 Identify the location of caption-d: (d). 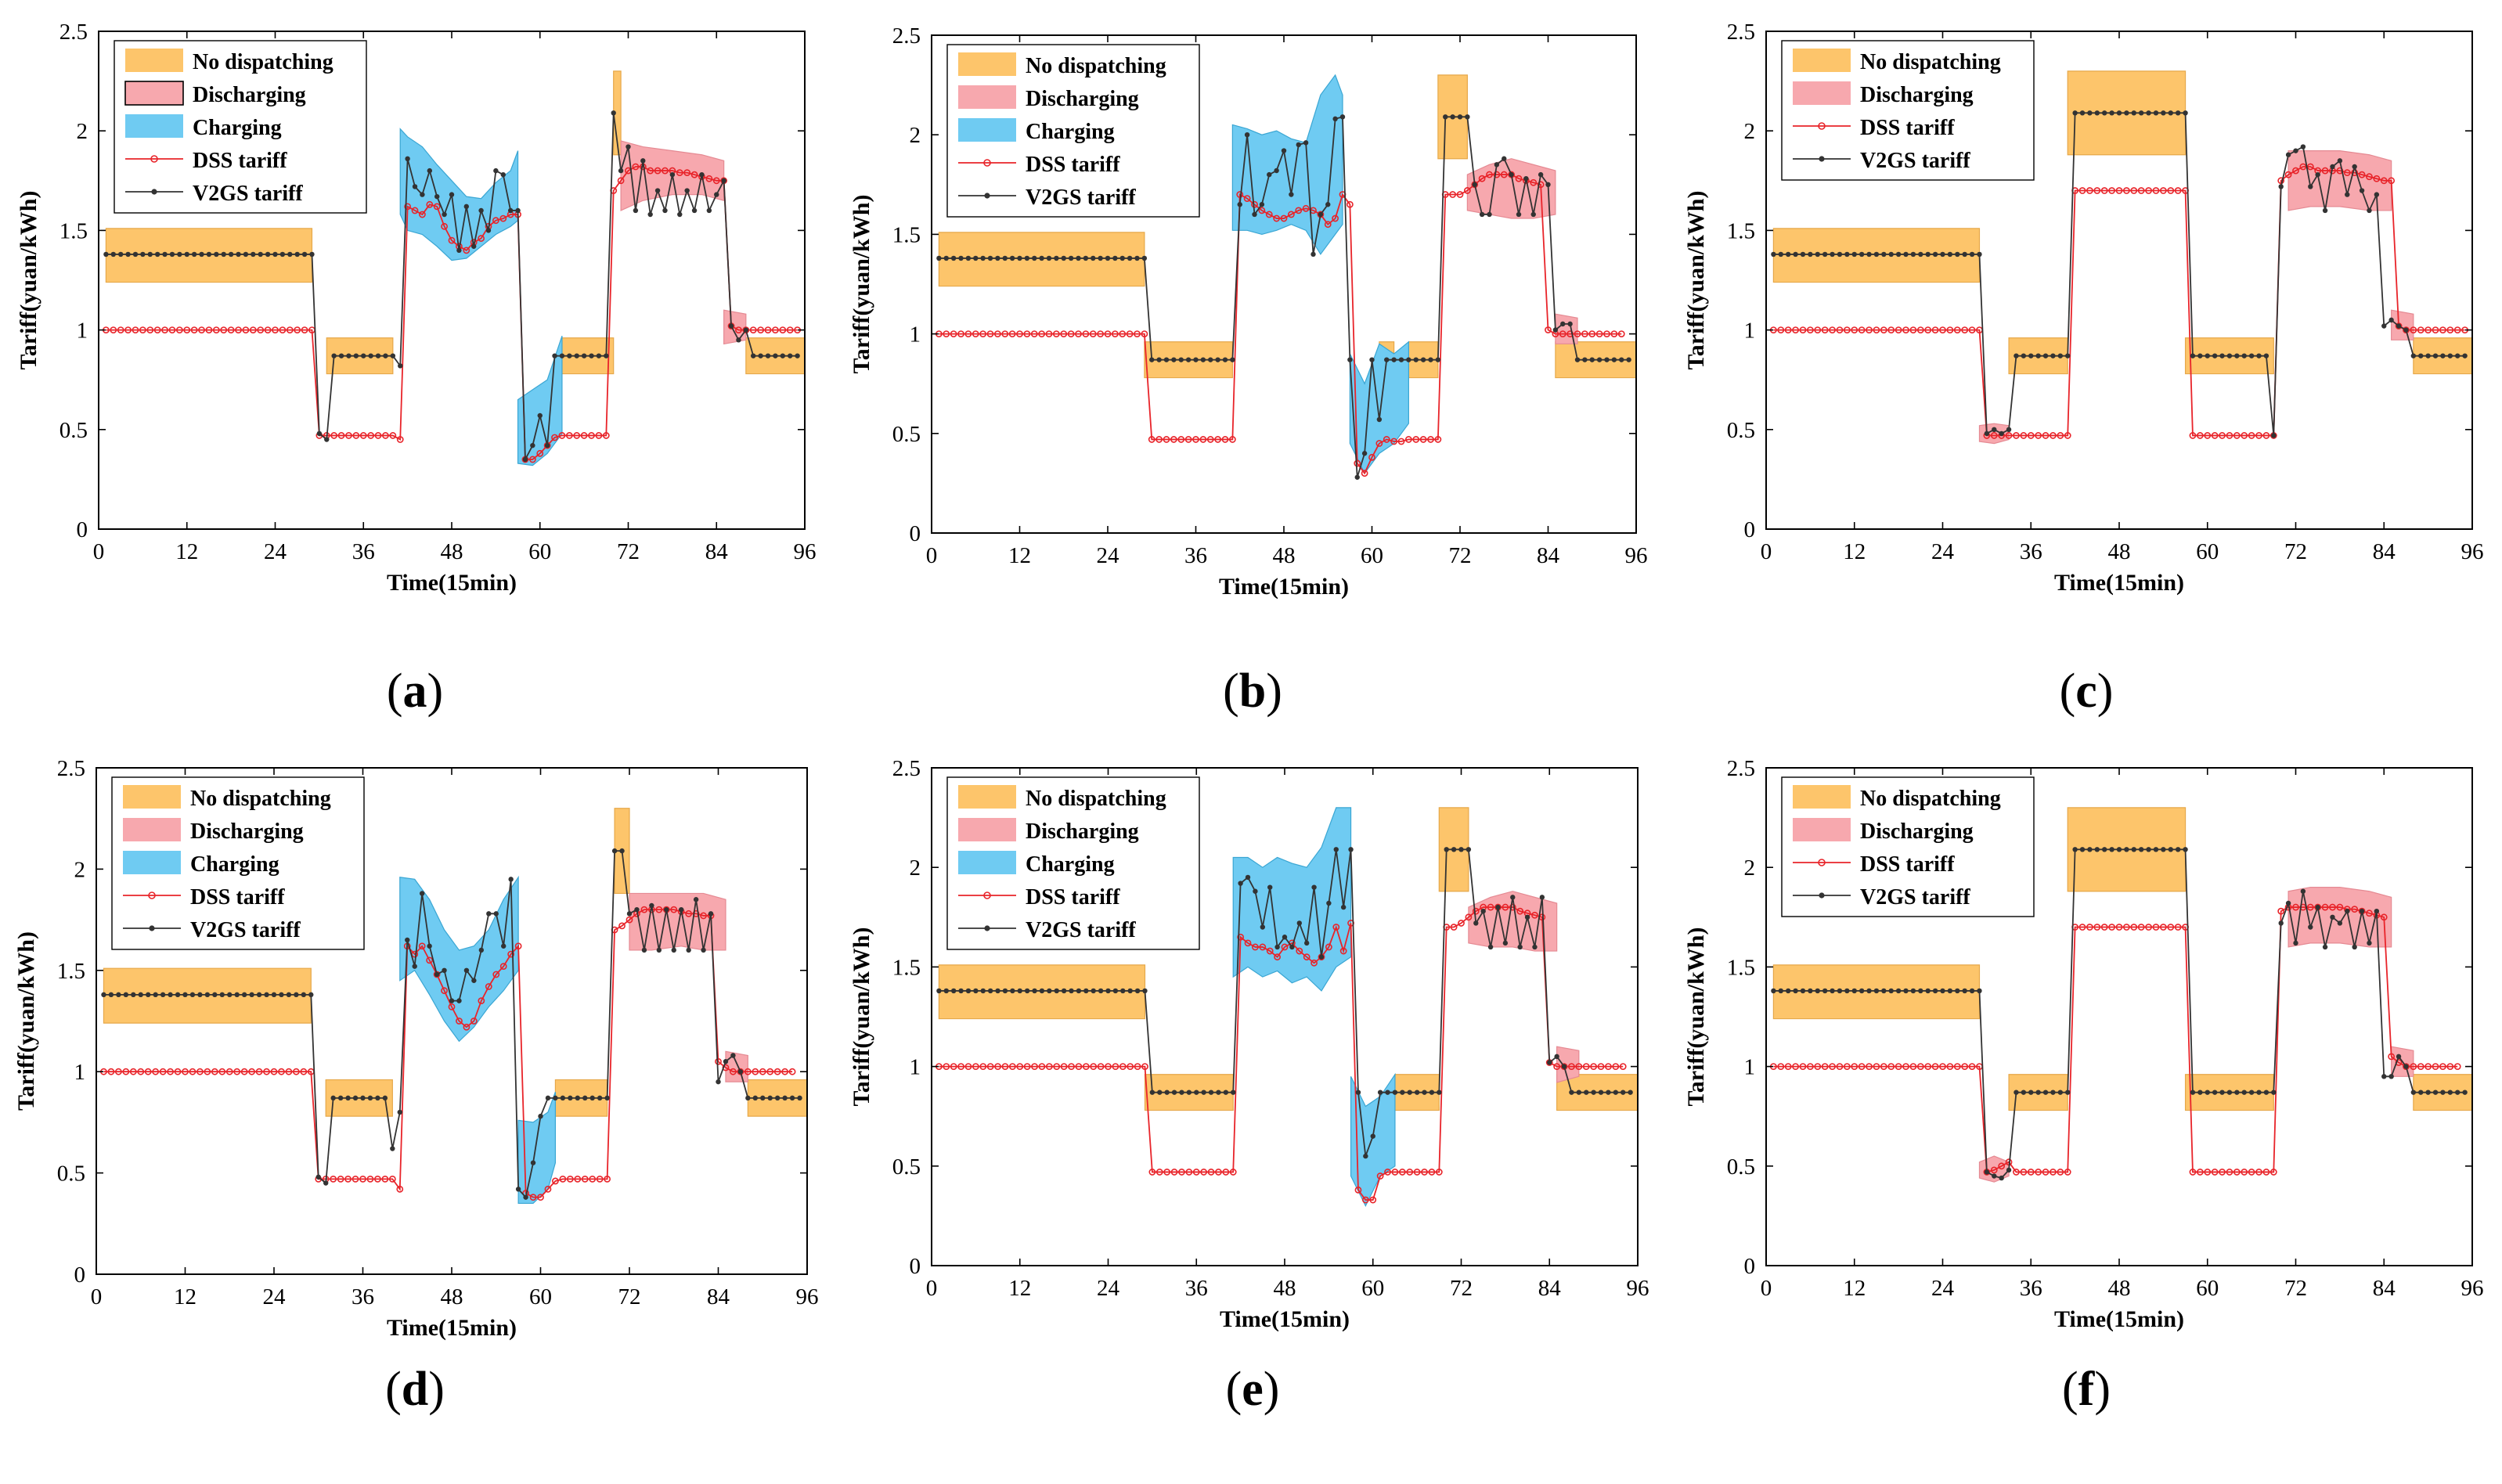
(415, 1389).